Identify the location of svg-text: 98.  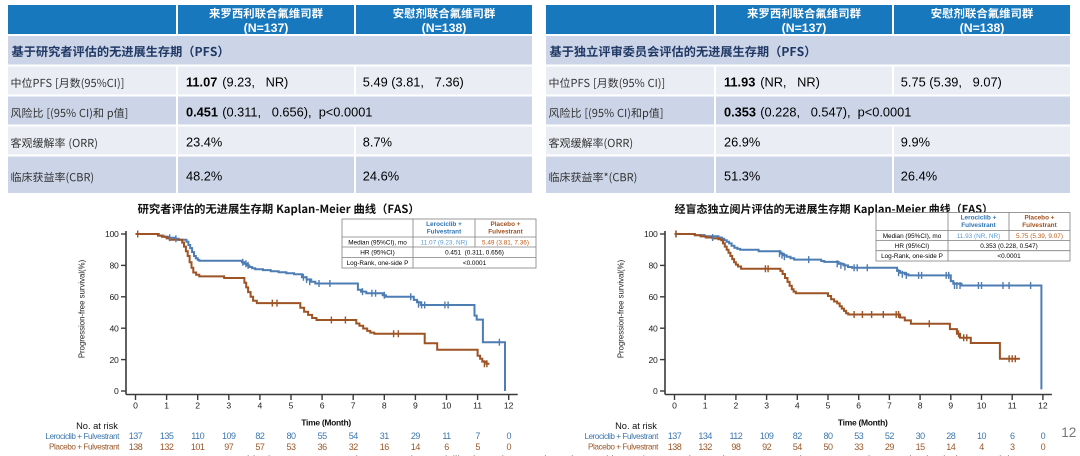
(736, 447).